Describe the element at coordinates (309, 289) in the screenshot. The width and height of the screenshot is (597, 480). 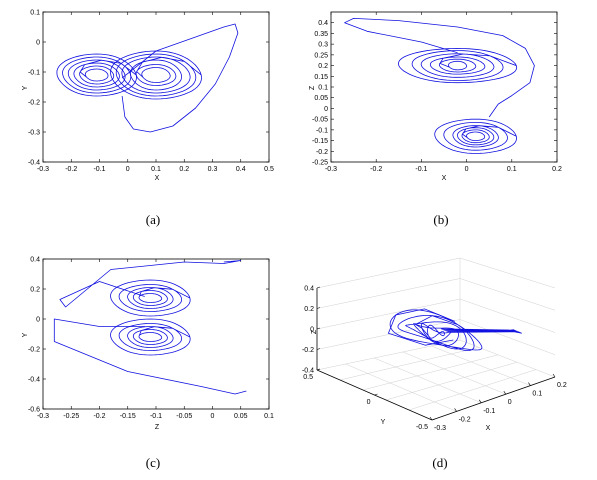
I see `ztick-label: 0.4` at that location.